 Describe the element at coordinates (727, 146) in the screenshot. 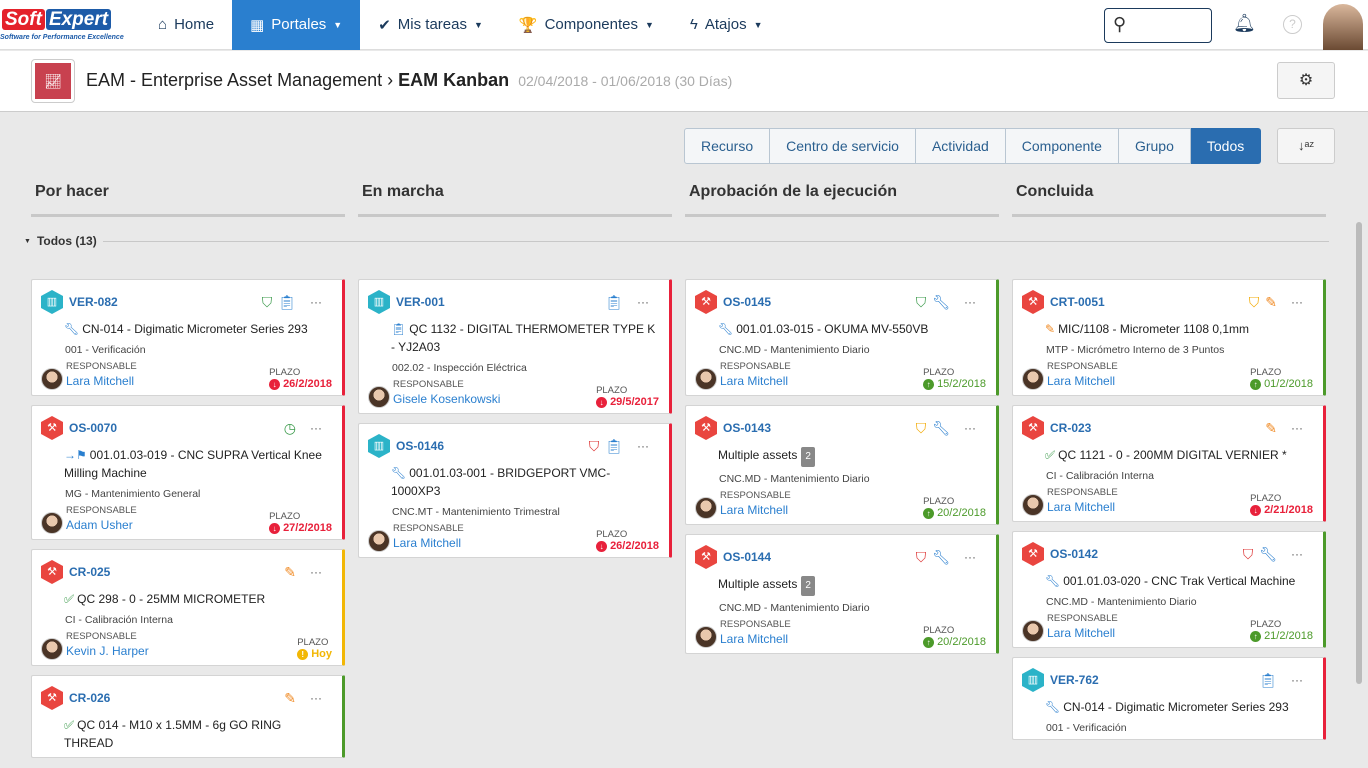

I see `filter-tab-recurso: Recurso` at that location.